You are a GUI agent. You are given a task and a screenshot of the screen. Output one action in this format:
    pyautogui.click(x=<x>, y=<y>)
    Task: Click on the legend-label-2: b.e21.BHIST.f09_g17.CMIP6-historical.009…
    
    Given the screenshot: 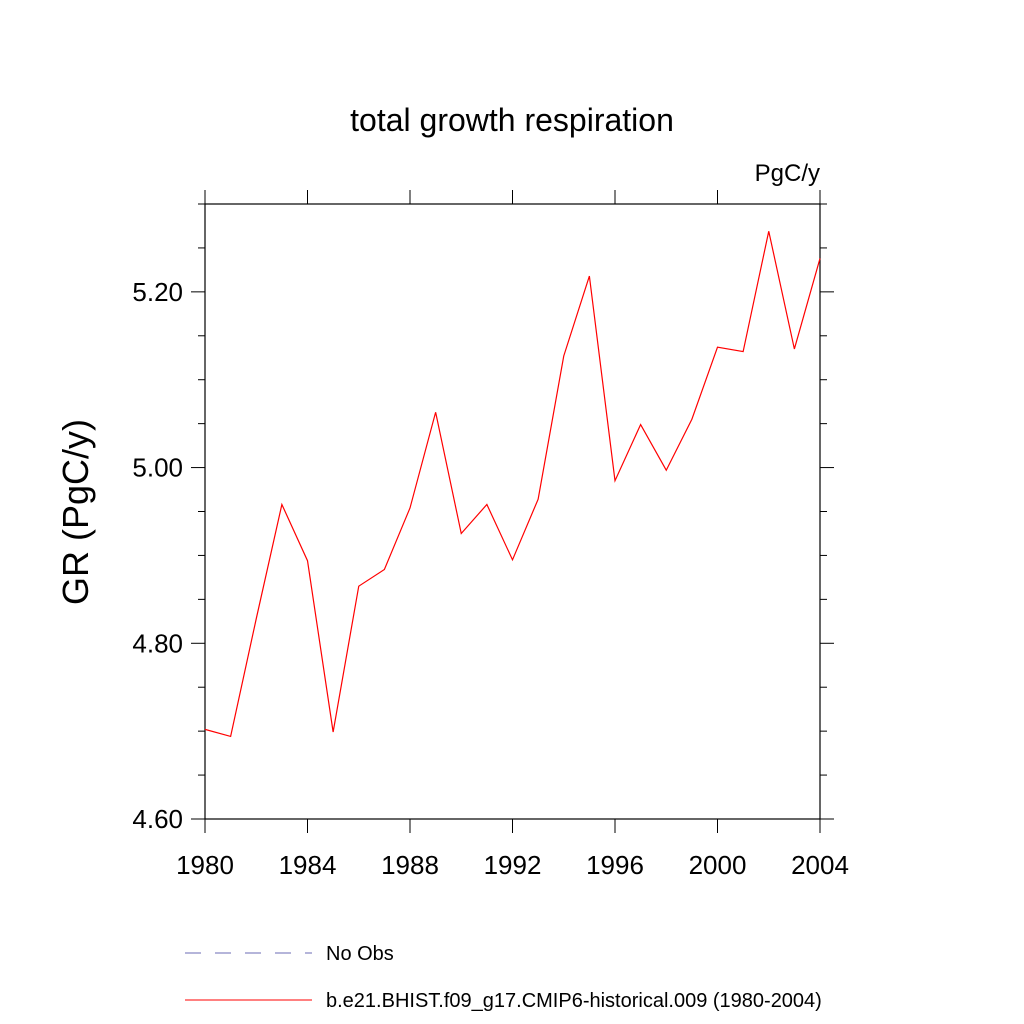 What is the action you would take?
    pyautogui.click(x=574, y=1001)
    